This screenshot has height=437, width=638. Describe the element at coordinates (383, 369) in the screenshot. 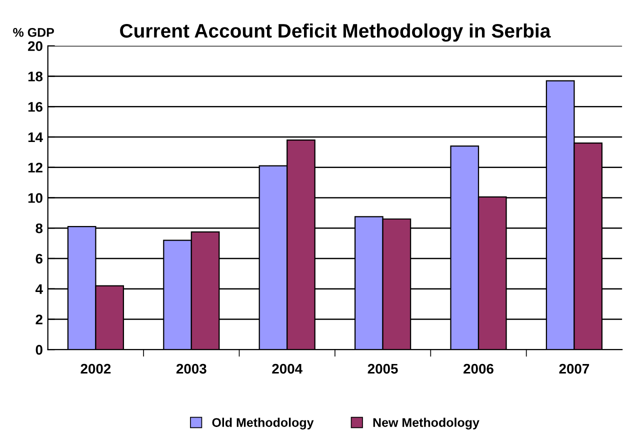

I see `x-tick-label: 2005` at that location.